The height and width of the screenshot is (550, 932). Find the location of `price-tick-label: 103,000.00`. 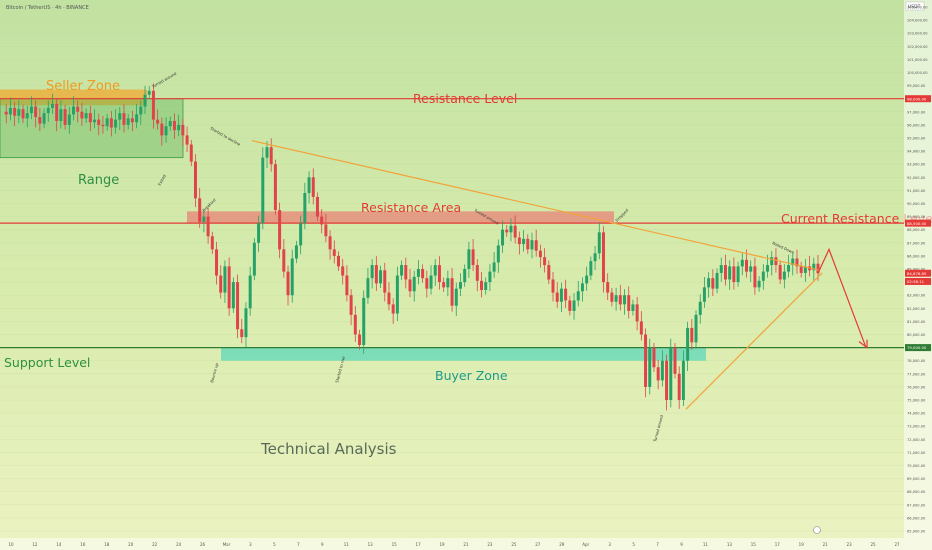

price-tick-label: 103,000.00 is located at coordinates (917, 34).